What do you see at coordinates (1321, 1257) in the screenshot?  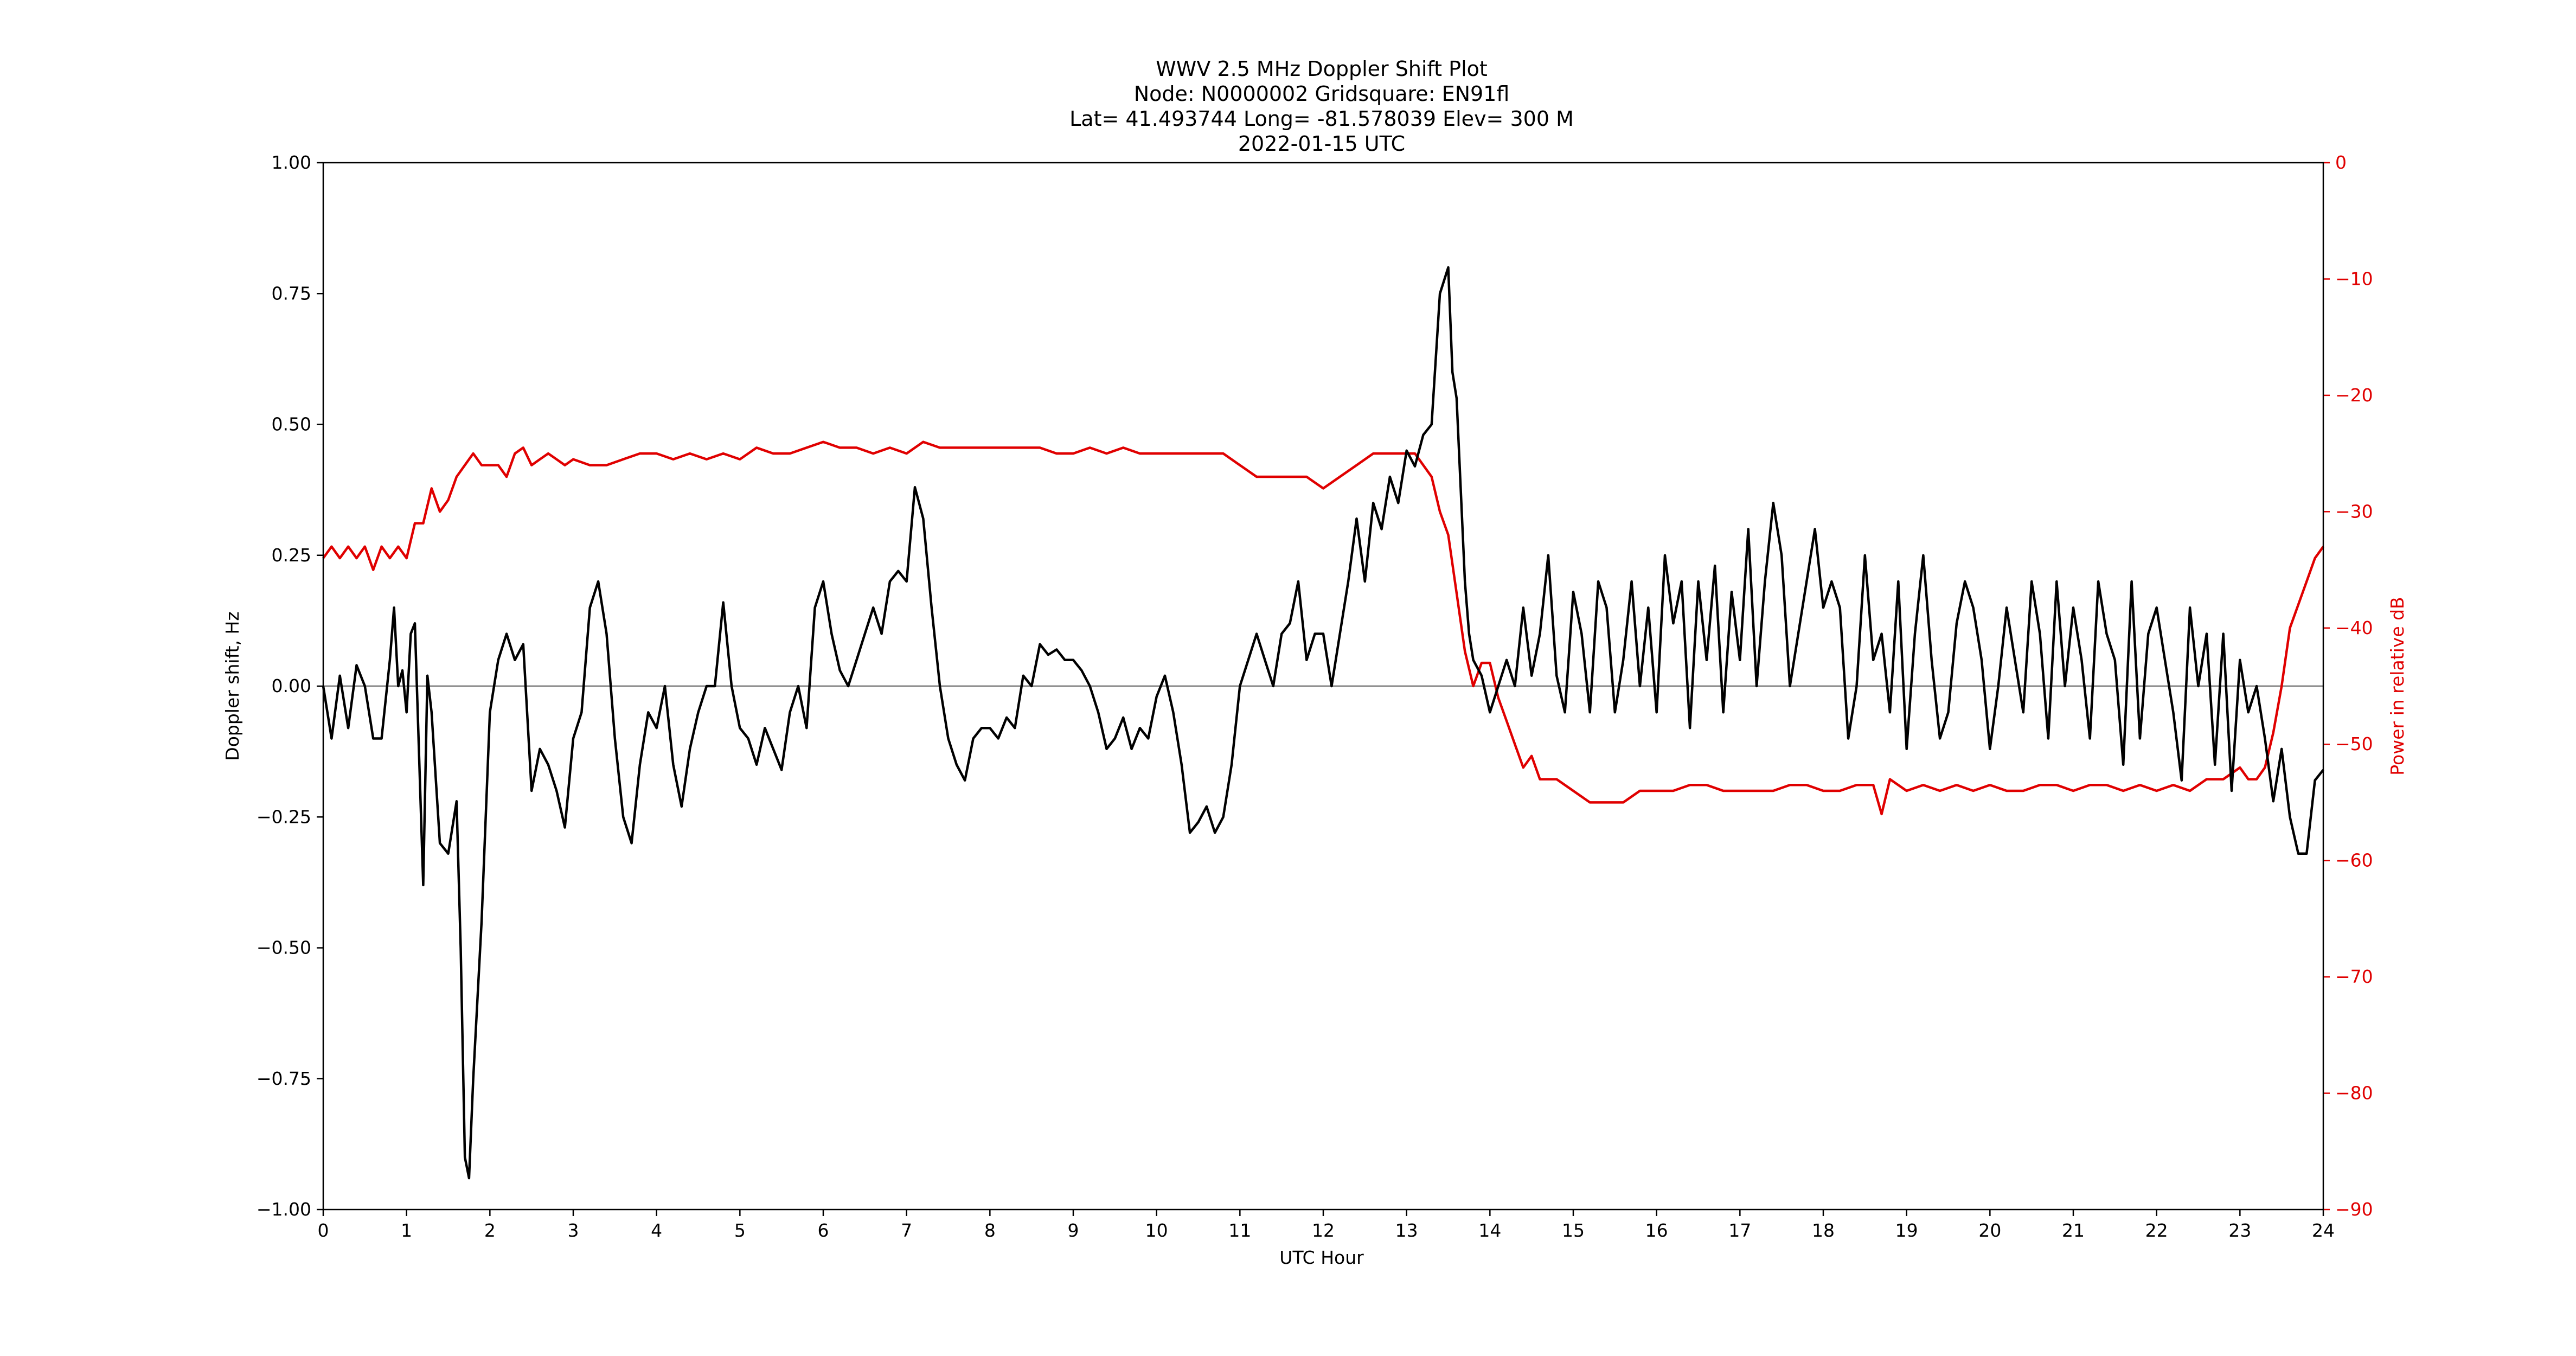 I see `x-axis-label: UTC Hour` at bounding box center [1321, 1257].